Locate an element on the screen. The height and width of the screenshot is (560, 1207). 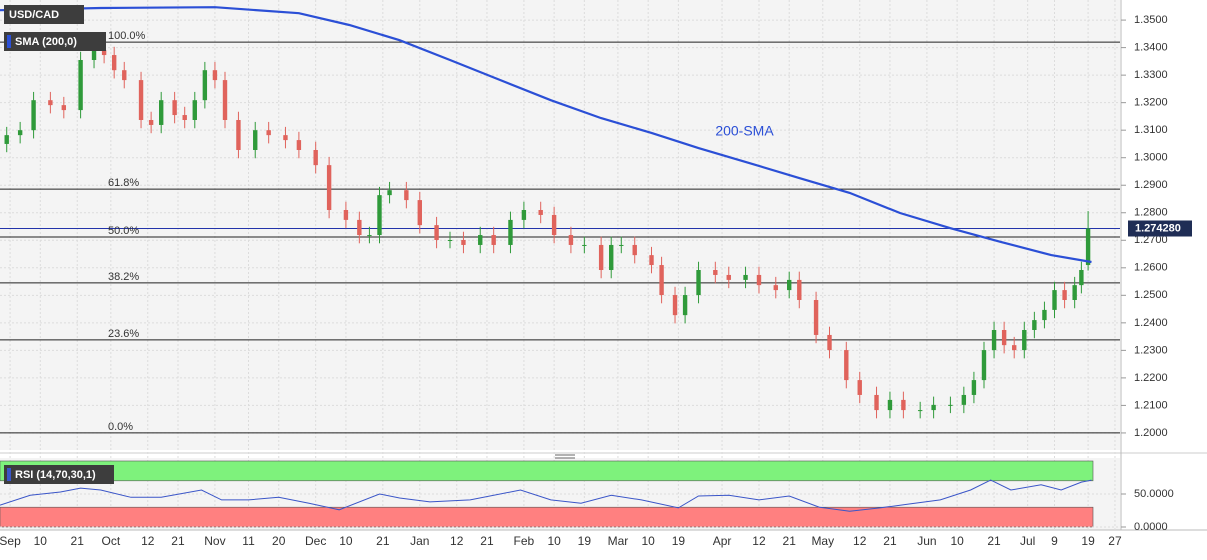
fib-label: 23.6% is located at coordinates (123, 334).